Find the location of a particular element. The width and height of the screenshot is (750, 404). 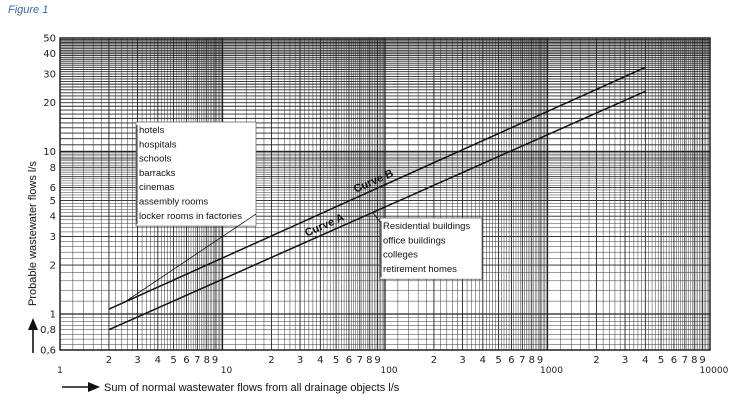

annotation-curve-b-item: cinemas is located at coordinates (157, 187).